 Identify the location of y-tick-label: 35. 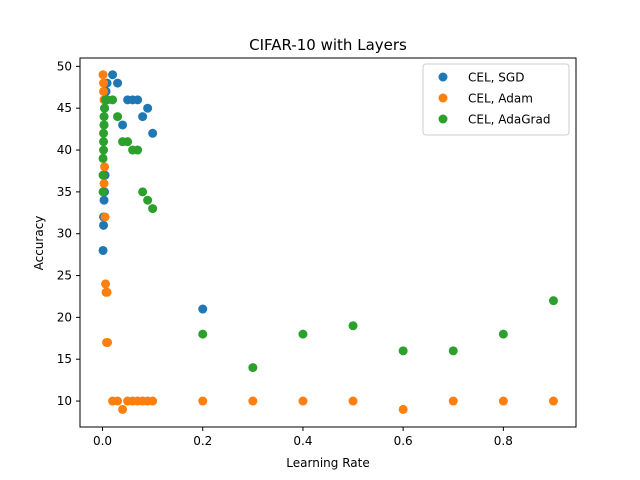
(64, 192).